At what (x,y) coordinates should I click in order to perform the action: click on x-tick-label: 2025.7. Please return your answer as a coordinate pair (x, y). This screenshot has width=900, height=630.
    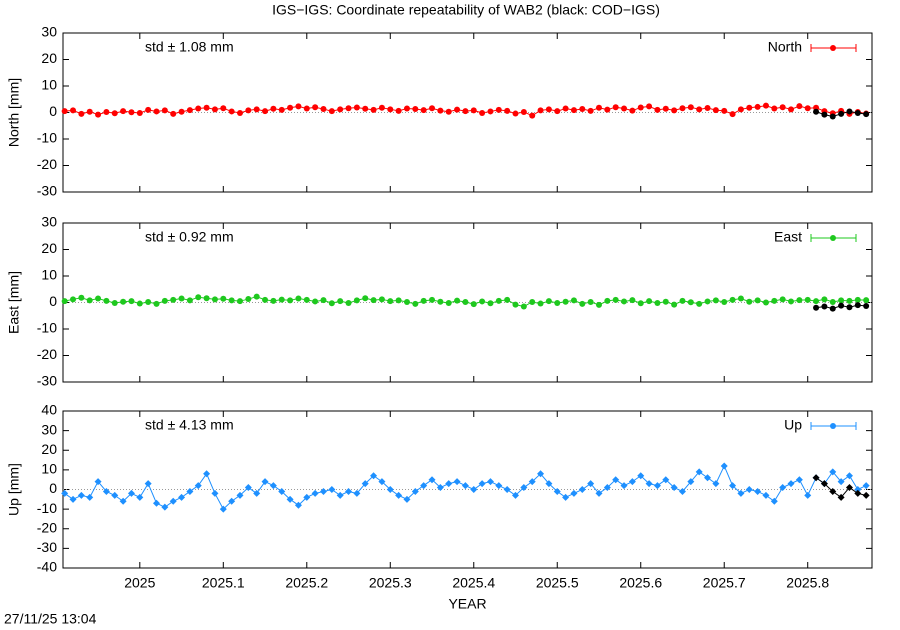
    Looking at the image, I should click on (724, 583).